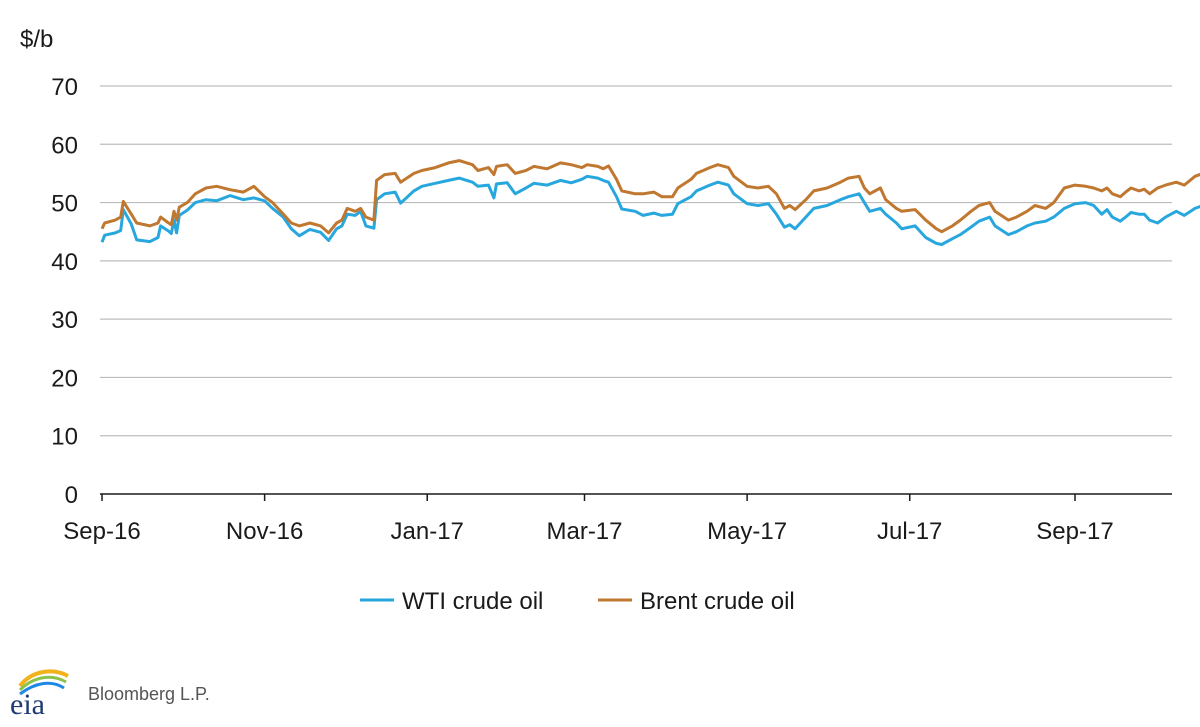  What do you see at coordinates (909, 531) in the screenshot?
I see `x-tick-label: Jul-17` at bounding box center [909, 531].